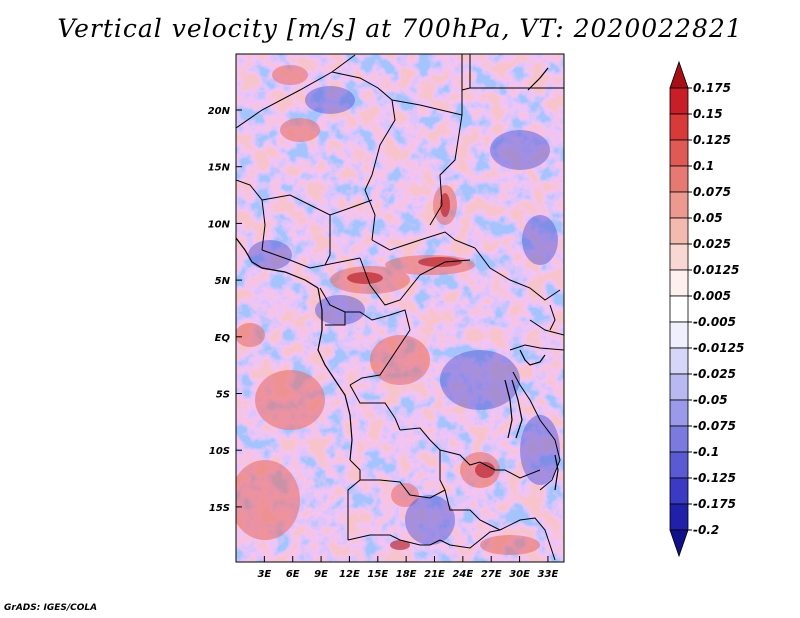 The height and width of the screenshot is (618, 800). What do you see at coordinates (223, 281) in the screenshot?
I see `lat-tick-label: 5N` at bounding box center [223, 281].